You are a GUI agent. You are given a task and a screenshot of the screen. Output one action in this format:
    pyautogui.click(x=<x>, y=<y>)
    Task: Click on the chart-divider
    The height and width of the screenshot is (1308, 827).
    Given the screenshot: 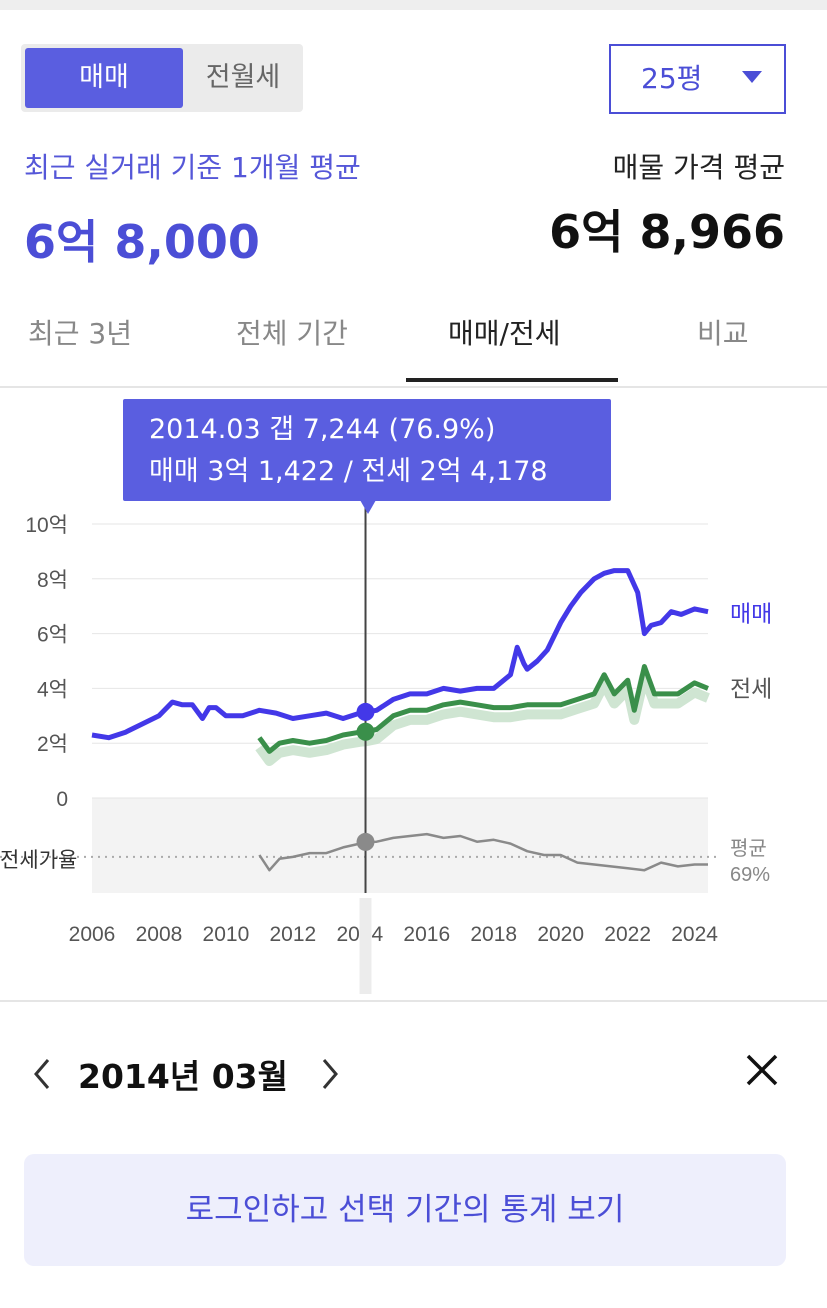 What is the action you would take?
    pyautogui.click(x=413, y=1001)
    